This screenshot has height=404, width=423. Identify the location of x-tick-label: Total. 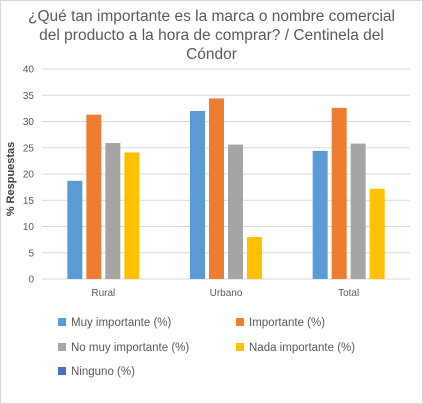
(348, 293).